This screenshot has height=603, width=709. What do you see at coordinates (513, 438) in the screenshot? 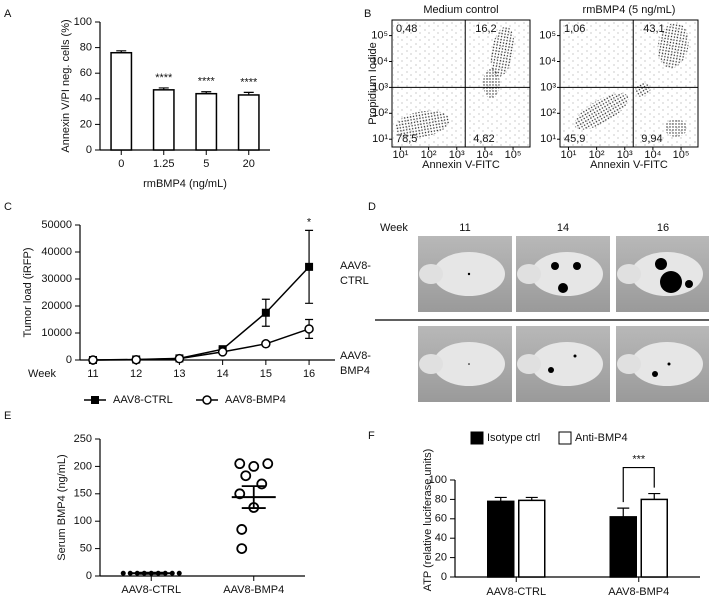
I see `legend-label: Isotype ctrl` at bounding box center [513, 438].